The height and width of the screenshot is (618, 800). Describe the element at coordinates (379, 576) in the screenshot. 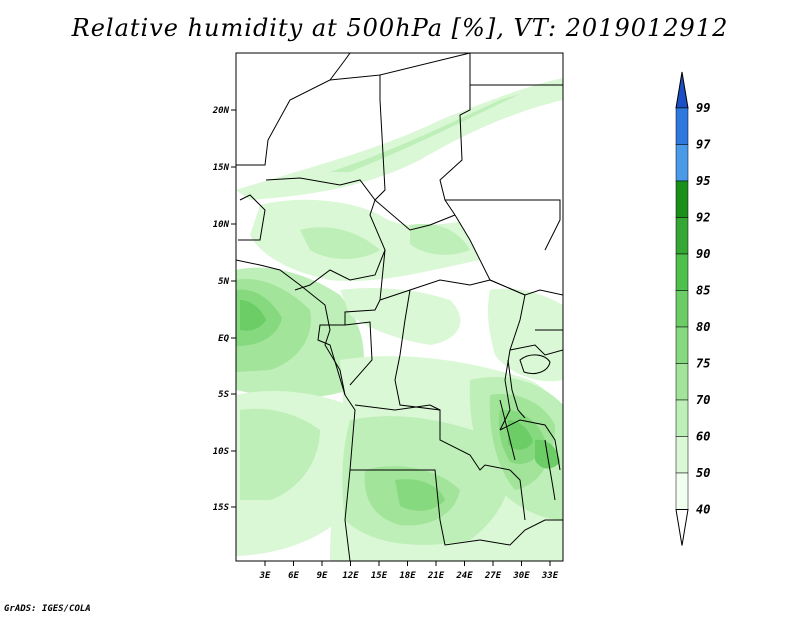

I see `lon-label: 15E` at that location.